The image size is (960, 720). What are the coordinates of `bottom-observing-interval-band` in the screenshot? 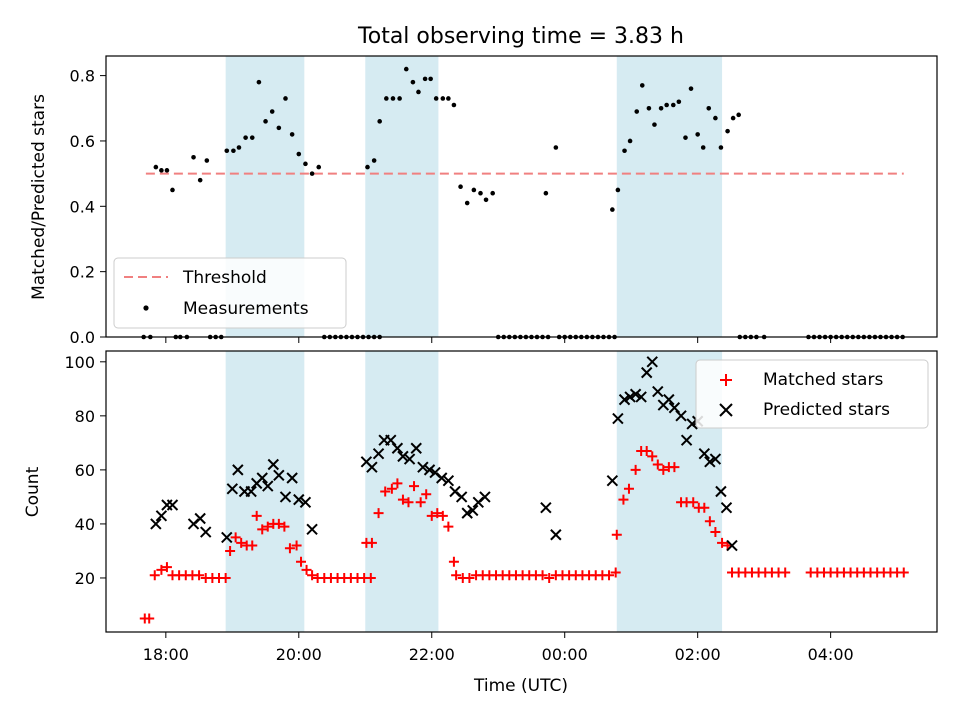 It's located at (265, 491).